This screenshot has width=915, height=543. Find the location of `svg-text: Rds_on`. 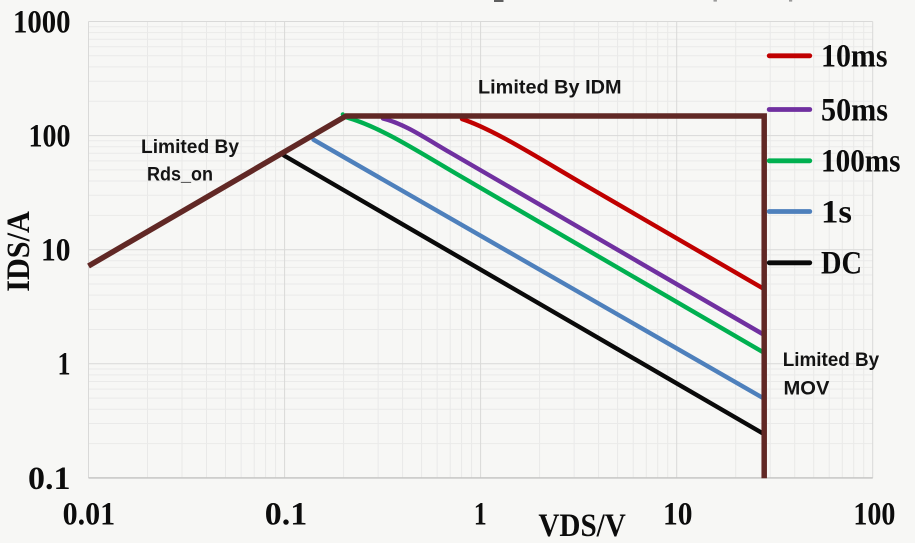

svg-text: Rds_on is located at coordinates (180, 174).